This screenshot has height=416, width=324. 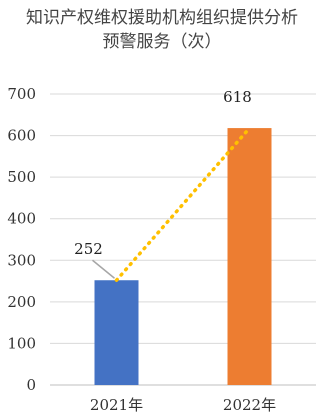 What do you see at coordinates (21, 94) in the screenshot?
I see `y-tick-label: 700` at bounding box center [21, 94].